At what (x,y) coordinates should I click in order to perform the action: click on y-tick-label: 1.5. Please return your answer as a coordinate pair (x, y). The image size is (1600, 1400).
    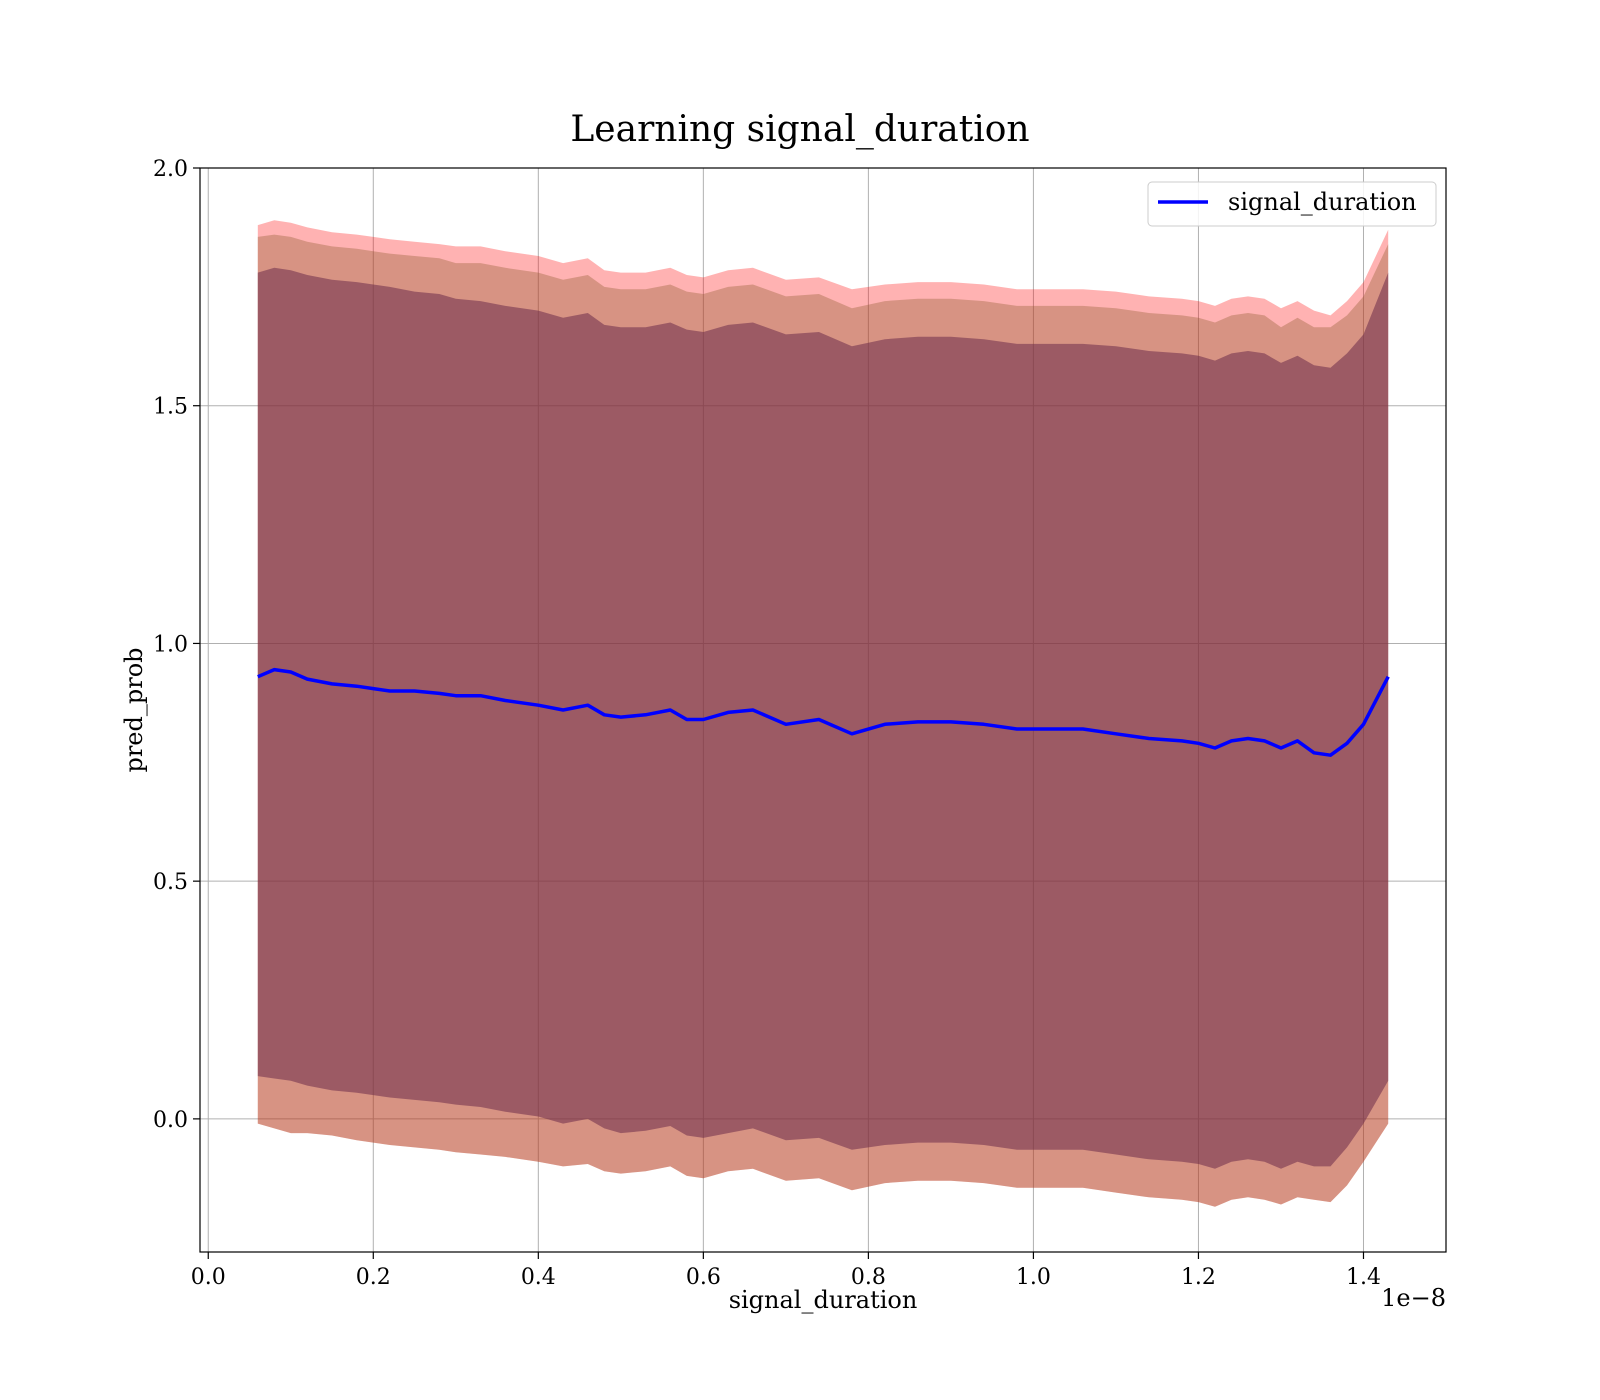
    Looking at the image, I should click on (170, 407).